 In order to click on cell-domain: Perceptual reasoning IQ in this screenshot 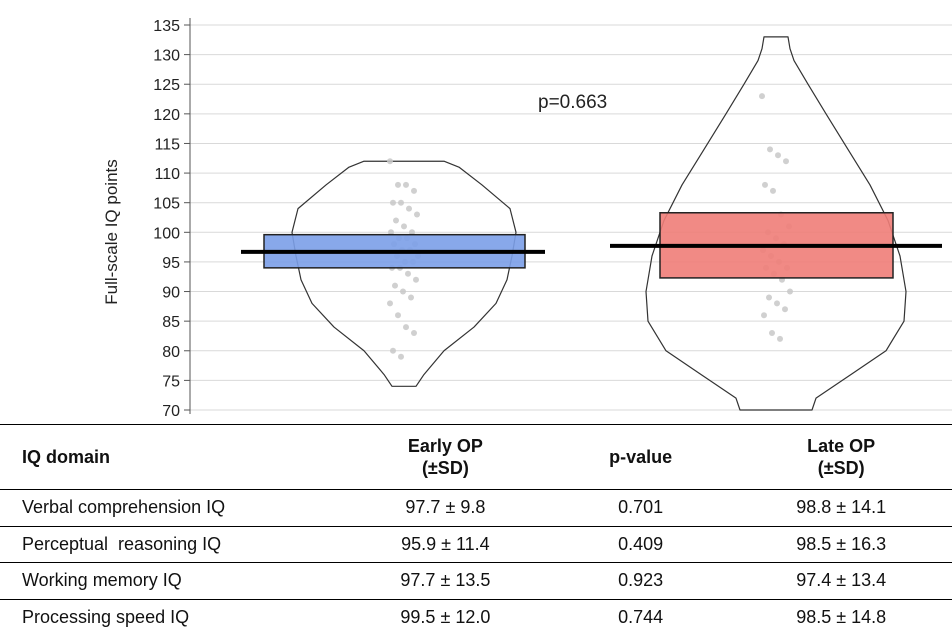, I will do `click(170, 544)`.